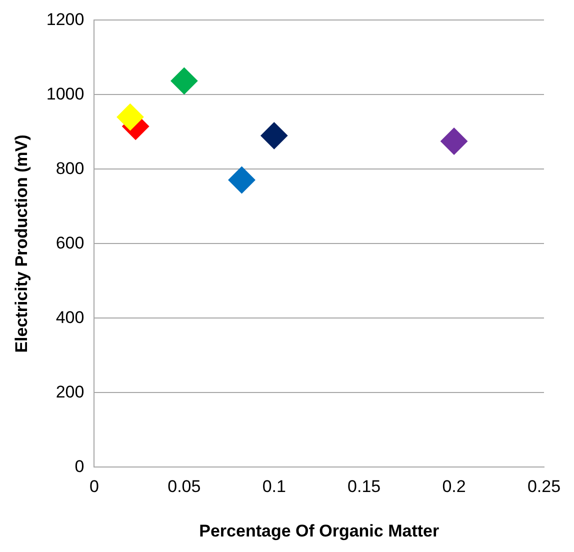 This screenshot has width=574, height=552. I want to click on y-tick-label: 0, so click(79, 466).